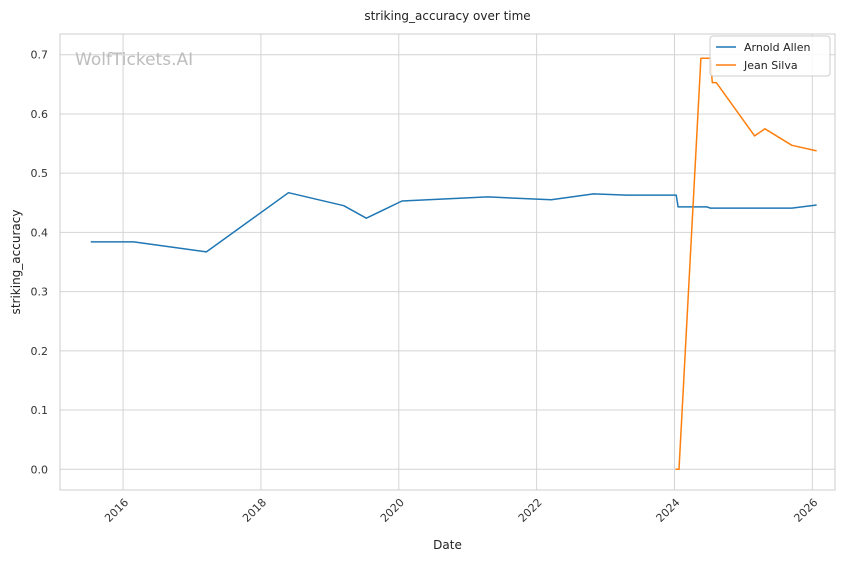 This screenshot has width=844, height=561. I want to click on y-axis-label: striking_accuracy, so click(16, 262).